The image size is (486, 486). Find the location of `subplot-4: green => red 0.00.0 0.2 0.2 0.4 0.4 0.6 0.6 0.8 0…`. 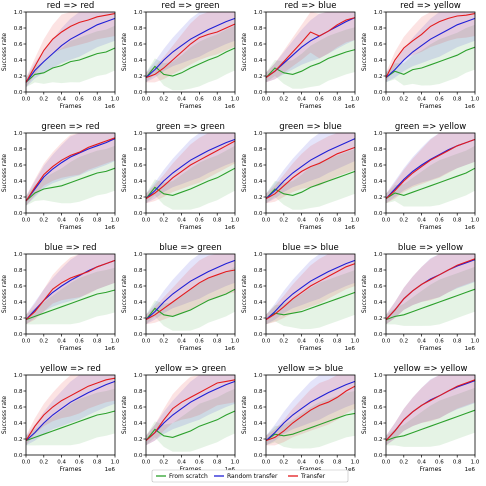

subplot-4: green => red 0.00.0 0.2 0.2 0.4 0.4 0.6 0.6 0.8 0… is located at coordinates (60, 176).